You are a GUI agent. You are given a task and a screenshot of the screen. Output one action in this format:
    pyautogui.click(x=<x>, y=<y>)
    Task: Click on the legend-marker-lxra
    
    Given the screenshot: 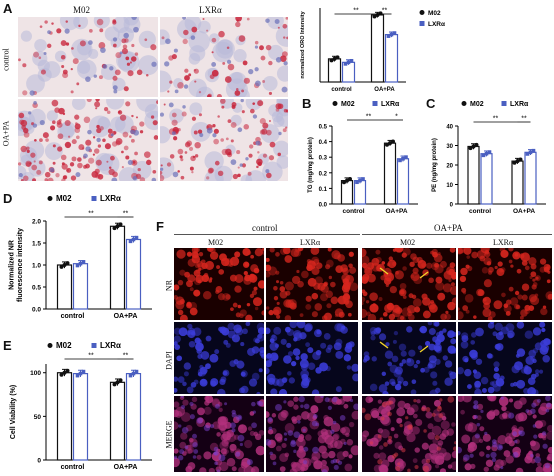 What is the action you would take?
    pyautogui.click(x=94, y=345)
    